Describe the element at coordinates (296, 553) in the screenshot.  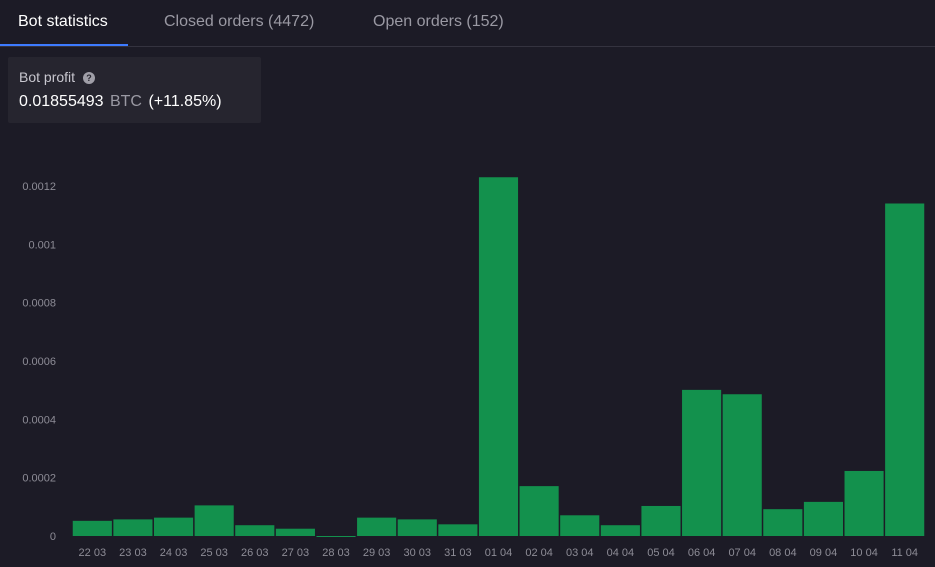
I see `x-tick-label: 27 03` at that location.